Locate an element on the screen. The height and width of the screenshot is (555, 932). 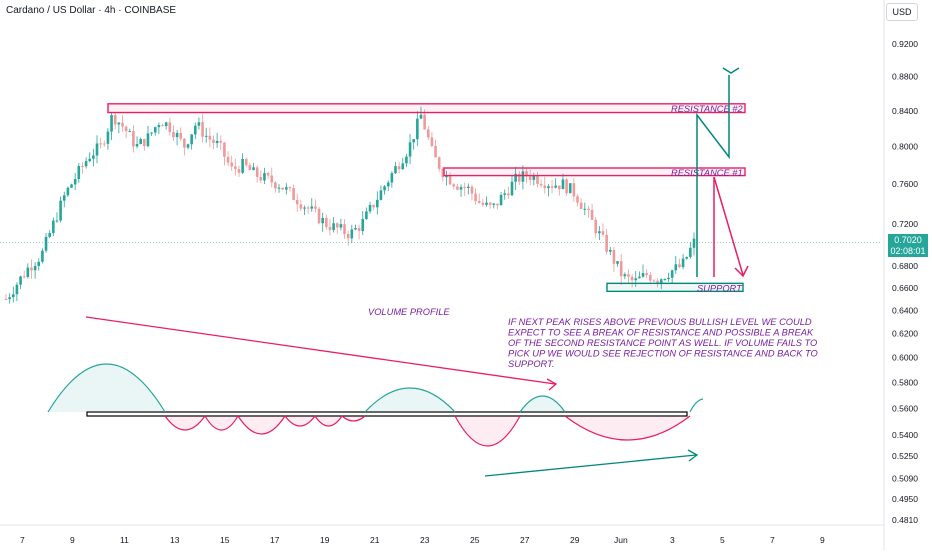
x-tick-label: 9 is located at coordinates (72, 540).